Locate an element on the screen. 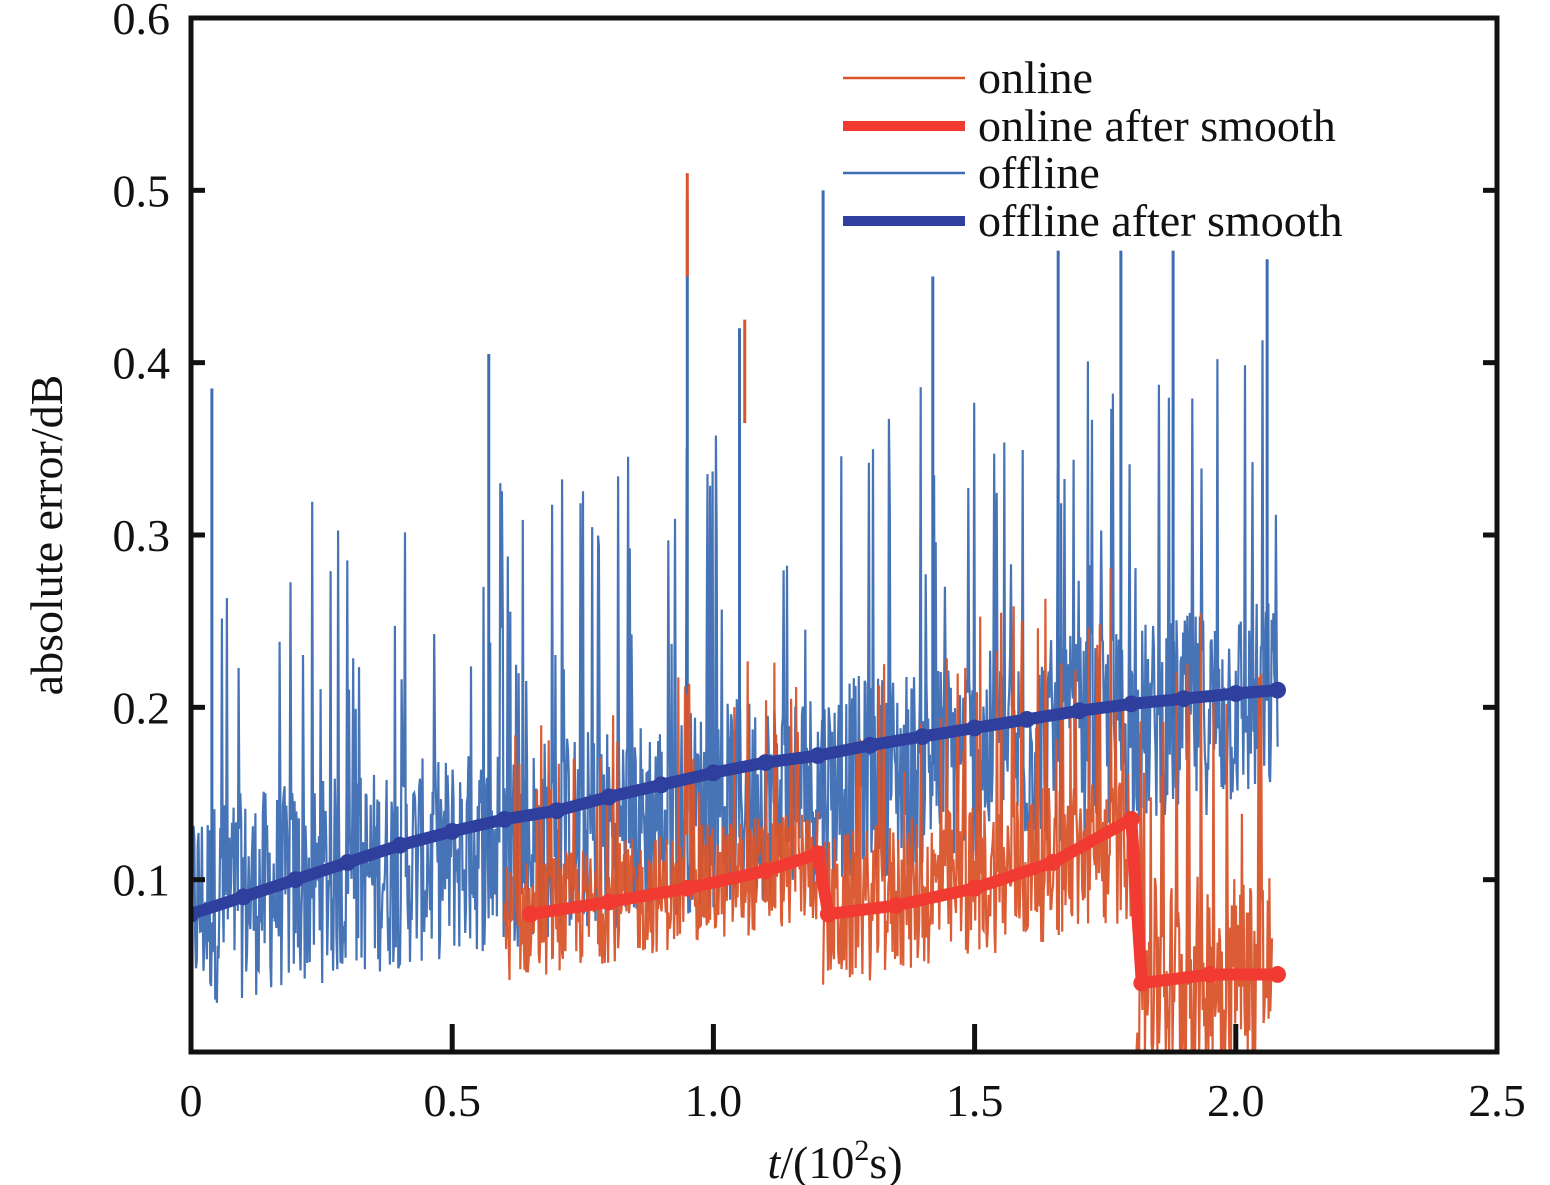 This screenshot has width=1550, height=1185. x-axis-title-main: /(10 is located at coordinates (817, 1161).